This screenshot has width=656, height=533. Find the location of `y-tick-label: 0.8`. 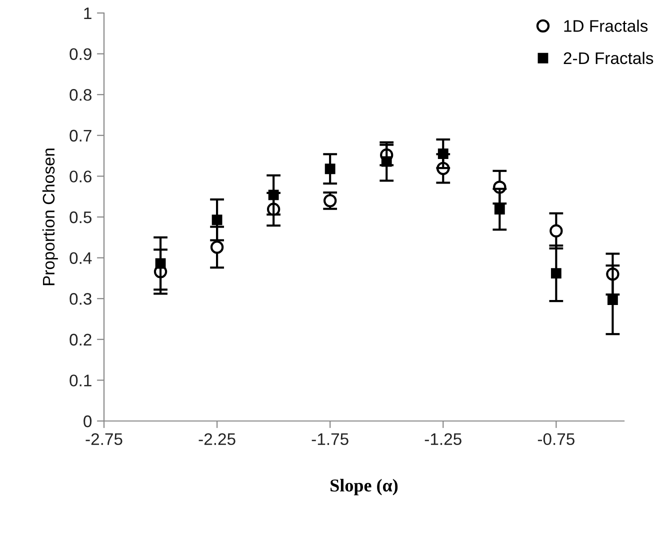

y-tick-label: 0.8 is located at coordinates (81, 95).